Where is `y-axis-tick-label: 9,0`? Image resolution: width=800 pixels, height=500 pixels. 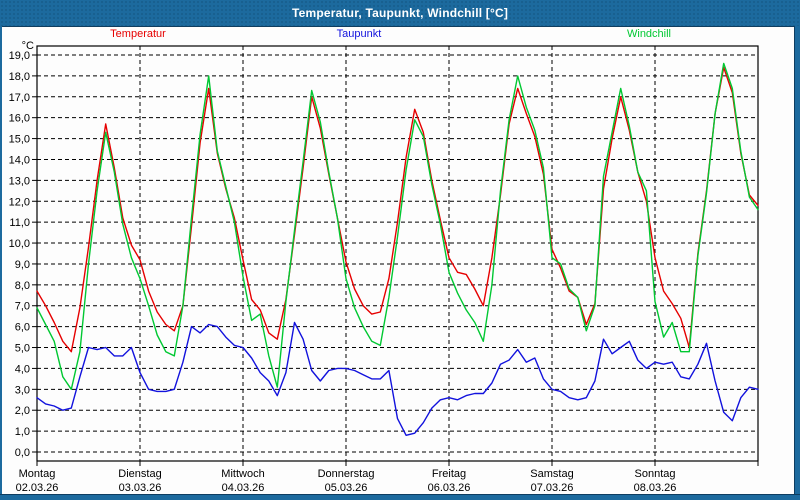
y-axis-tick-label: 9,0 is located at coordinates (22, 265).